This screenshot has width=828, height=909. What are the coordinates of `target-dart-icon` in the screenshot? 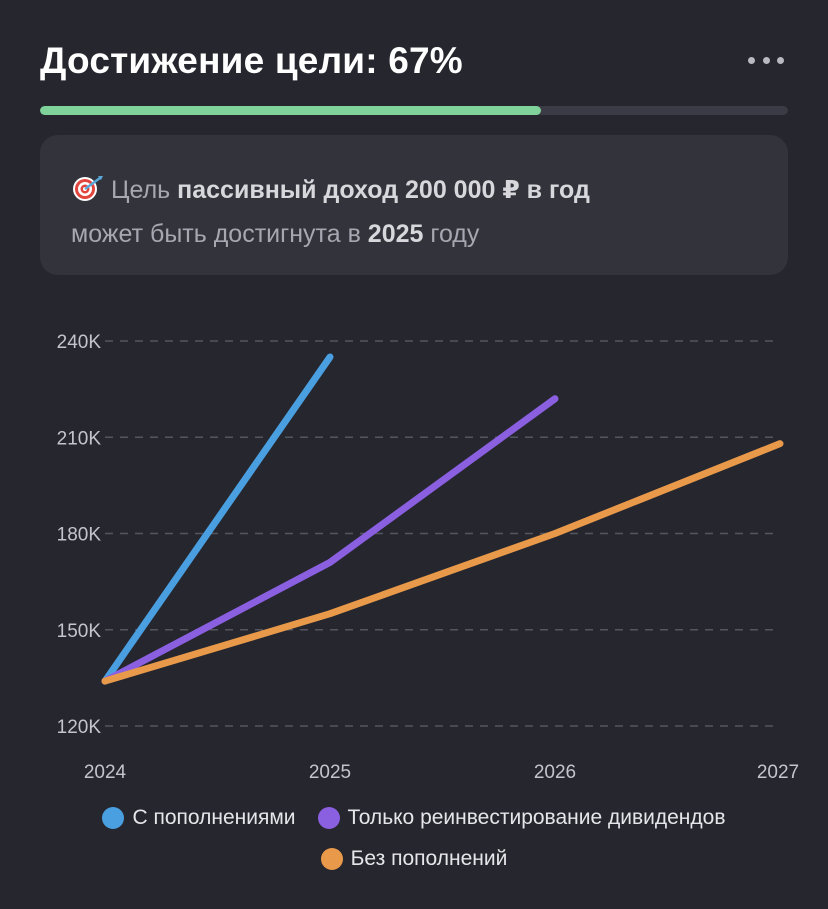 It's located at (88, 194).